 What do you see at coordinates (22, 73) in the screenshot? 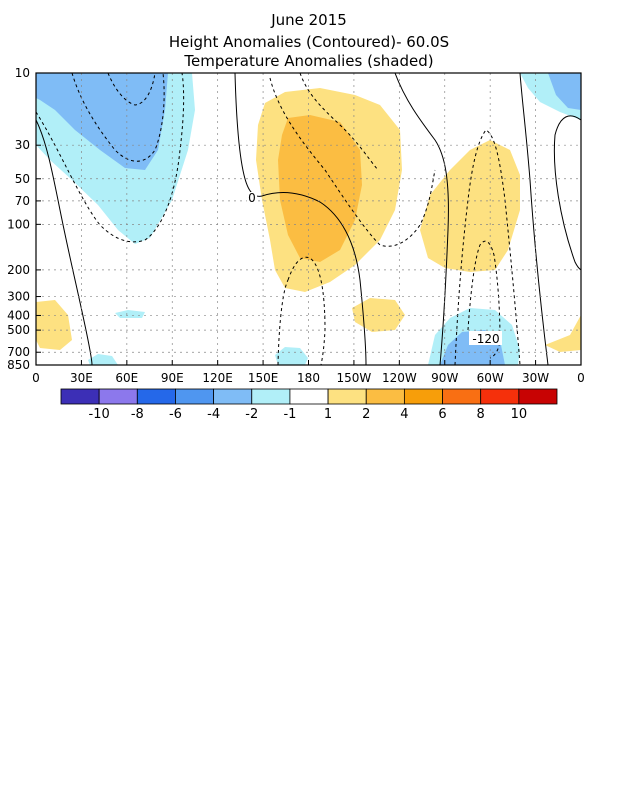
I see `y-tick-label: 10` at bounding box center [22, 73].